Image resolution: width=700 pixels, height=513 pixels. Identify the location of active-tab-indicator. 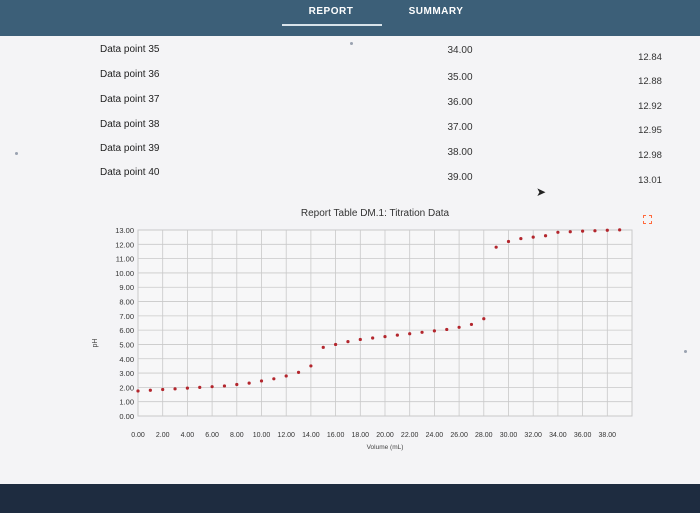
(332, 25).